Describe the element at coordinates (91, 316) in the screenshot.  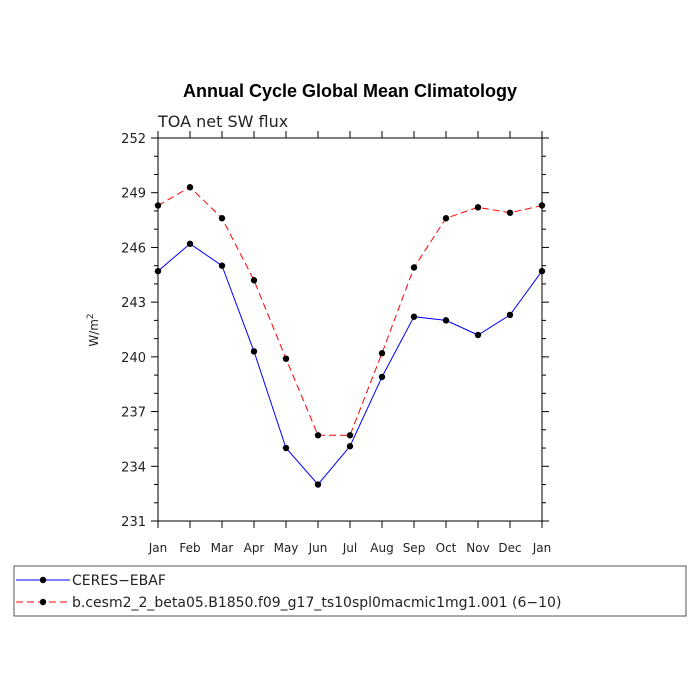
I see `y-axis-label-superscript: 2` at that location.